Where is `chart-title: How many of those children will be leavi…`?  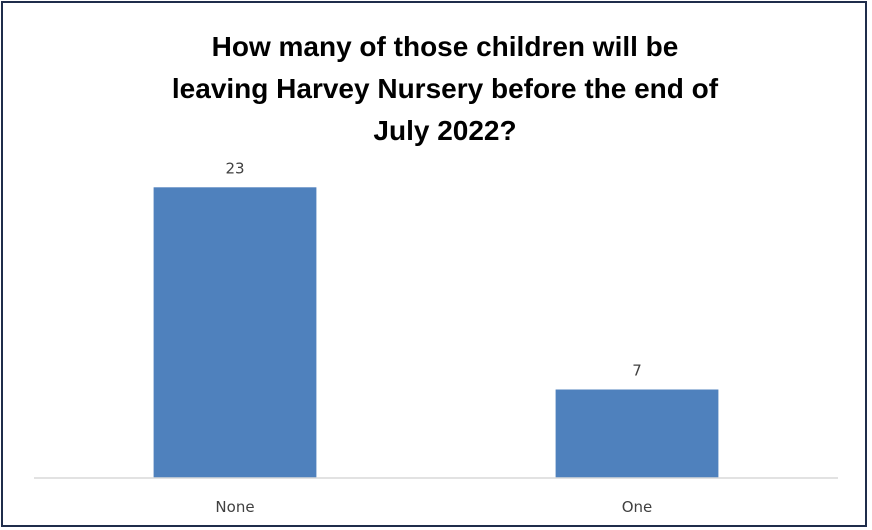
chart-title: How many of those children will be leavi… is located at coordinates (445, 88).